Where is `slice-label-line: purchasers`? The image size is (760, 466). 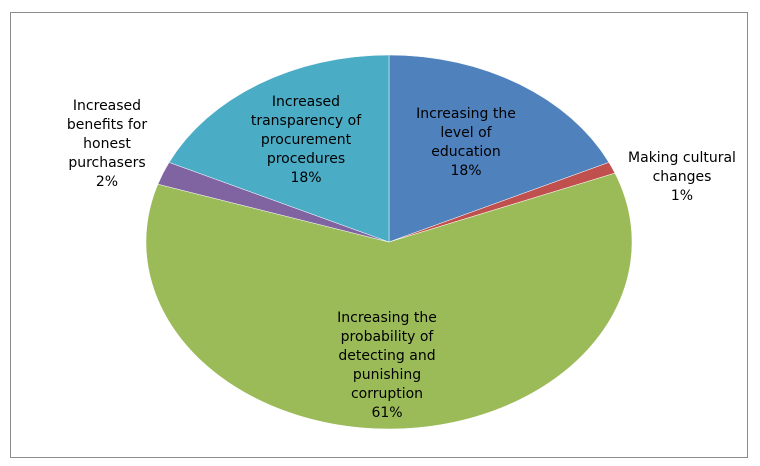
slice-label-line: purchasers is located at coordinates (106, 163).